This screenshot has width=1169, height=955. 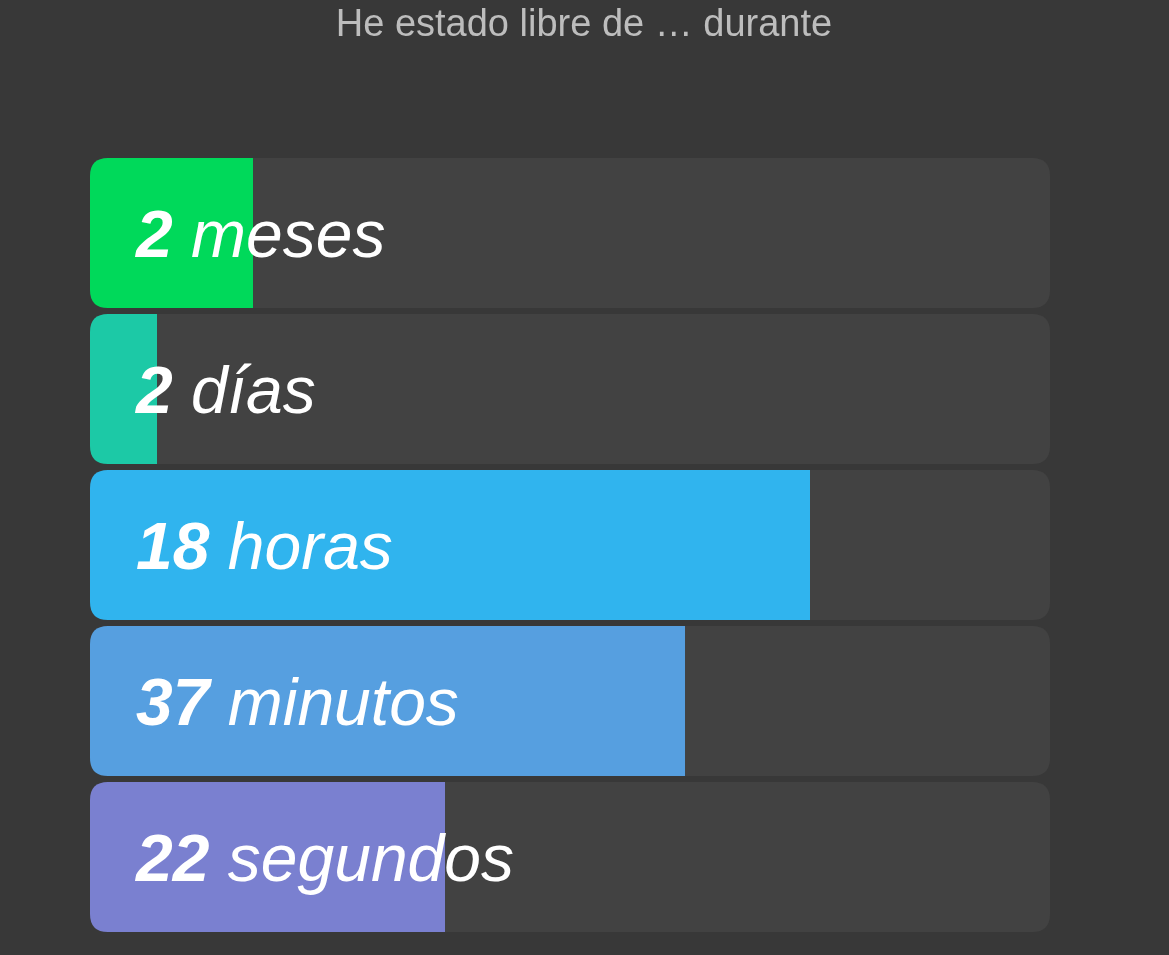 What do you see at coordinates (584, 23) in the screenshot?
I see `chart-title: He estado libre de … durante` at bounding box center [584, 23].